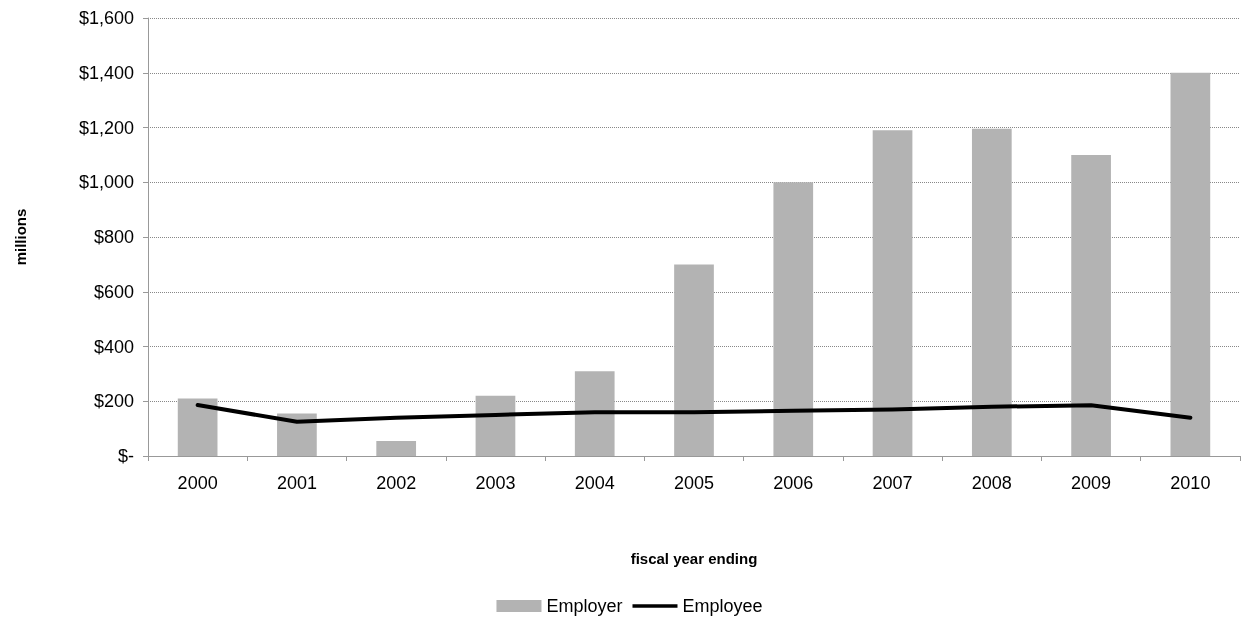  Describe the element at coordinates (694, 558) in the screenshot. I see `x-axis-title: fiscal year ending` at that location.